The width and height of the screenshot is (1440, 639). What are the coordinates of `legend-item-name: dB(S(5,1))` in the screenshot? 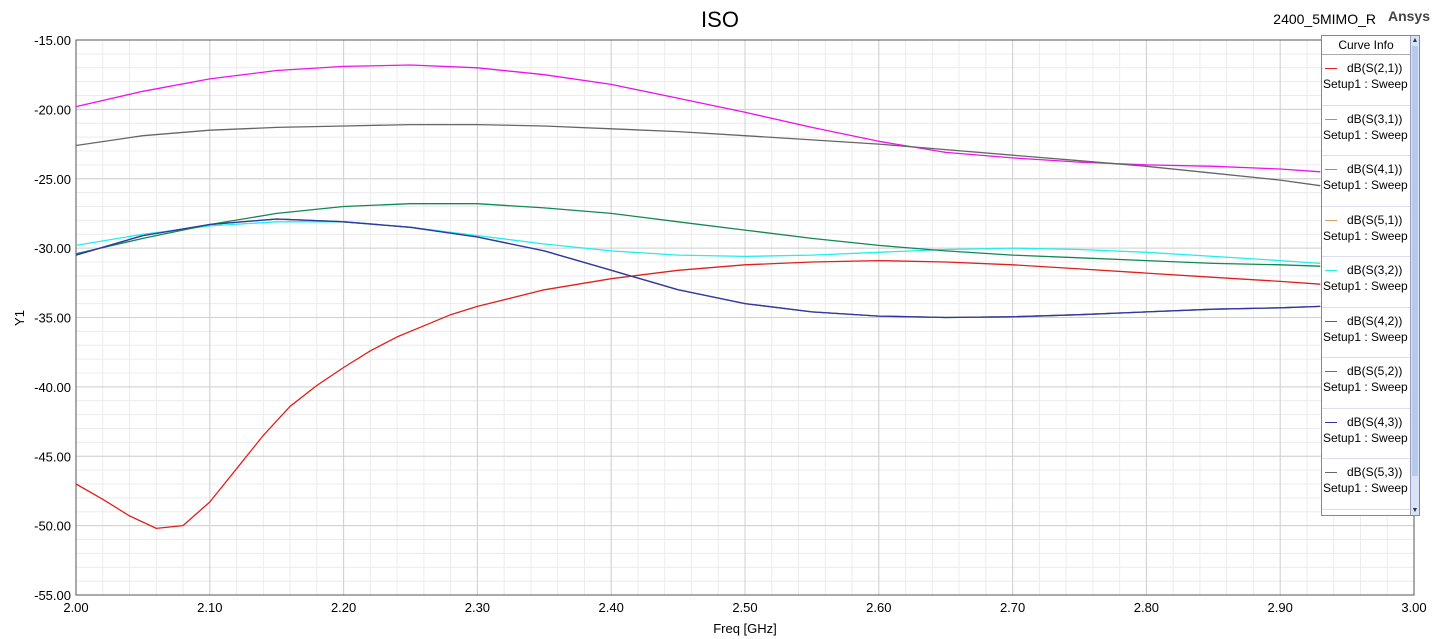 It's located at (1375, 219).